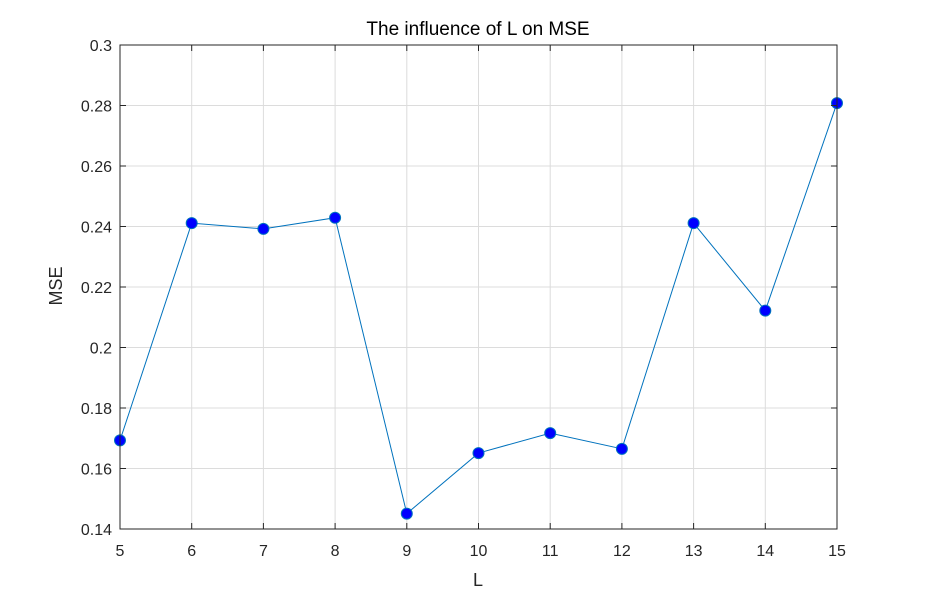 Image resolution: width=926 pixels, height=594 pixels. Describe the element at coordinates (96, 167) in the screenshot. I see `y-tick-label: 0.26` at that location.